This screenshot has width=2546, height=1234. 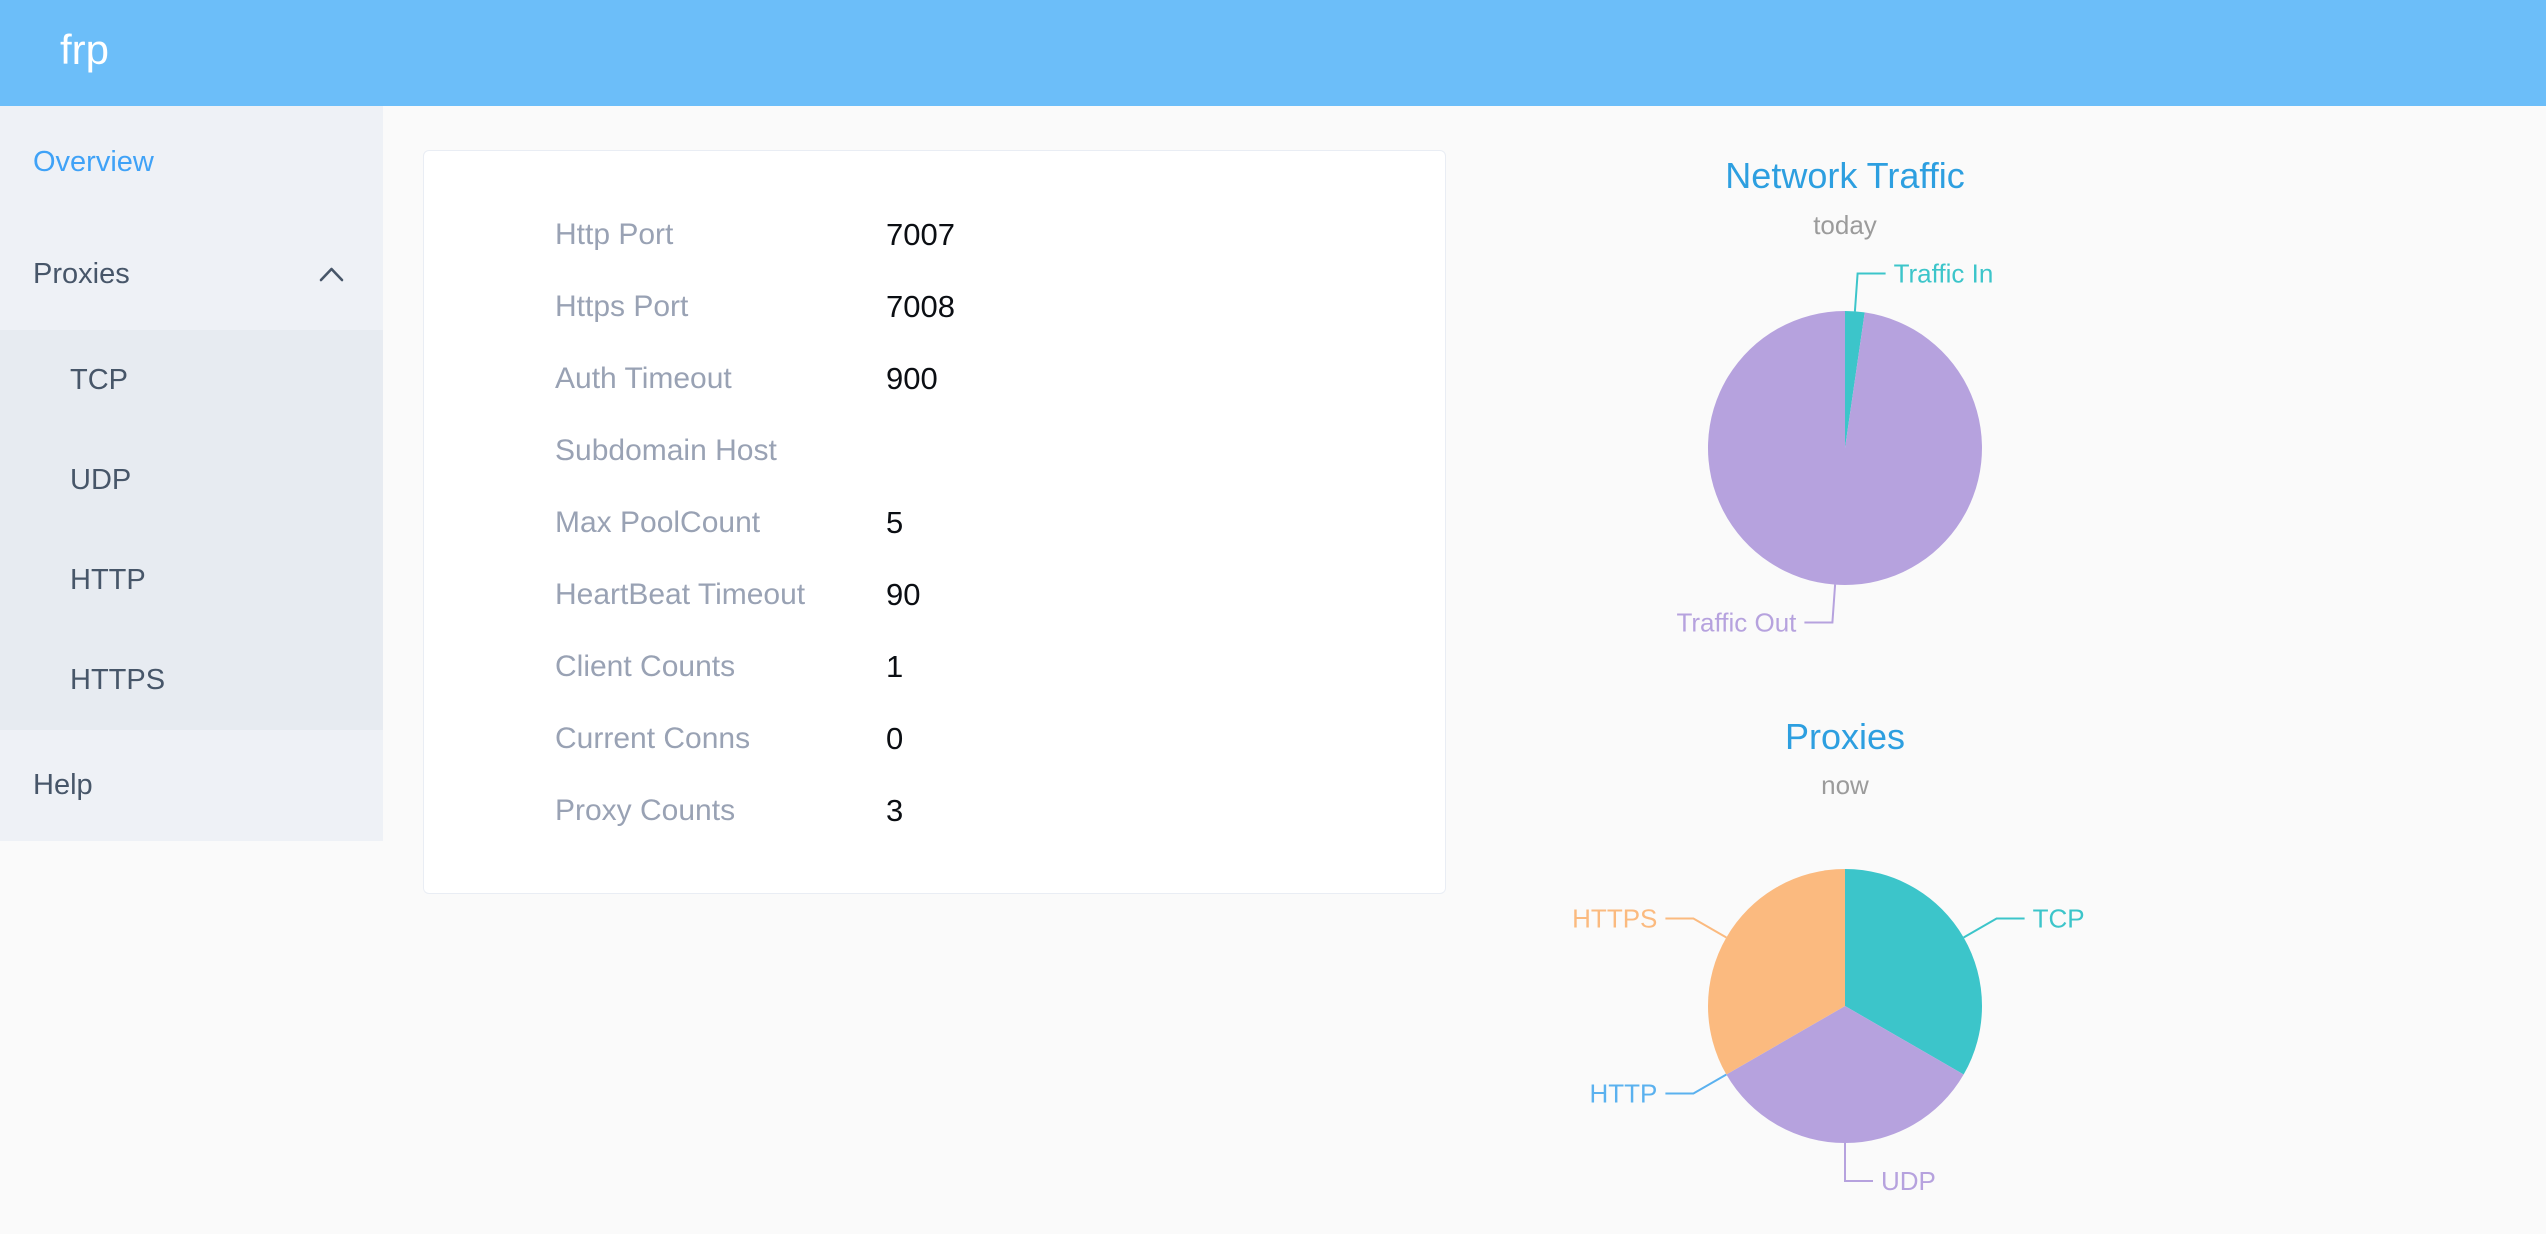 I want to click on sidebar-item-proxies-label: Proxies, so click(x=81, y=273).